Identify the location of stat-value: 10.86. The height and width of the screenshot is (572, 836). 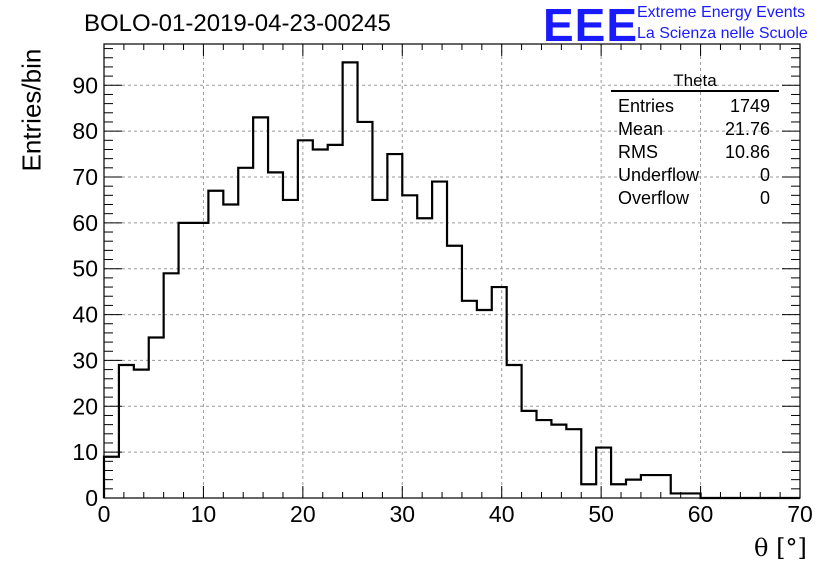
(747, 152).